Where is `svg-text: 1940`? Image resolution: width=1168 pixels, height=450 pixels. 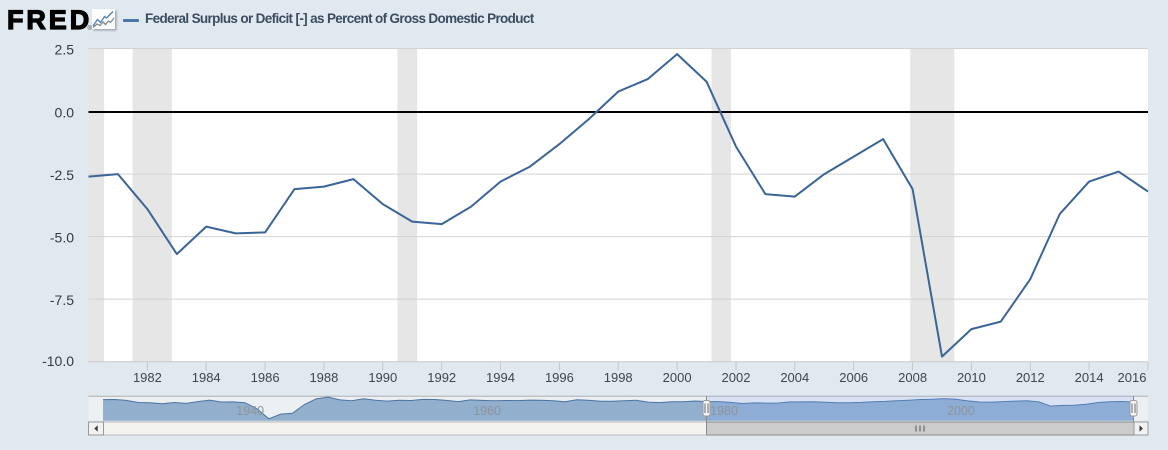 svg-text: 1940 is located at coordinates (250, 411).